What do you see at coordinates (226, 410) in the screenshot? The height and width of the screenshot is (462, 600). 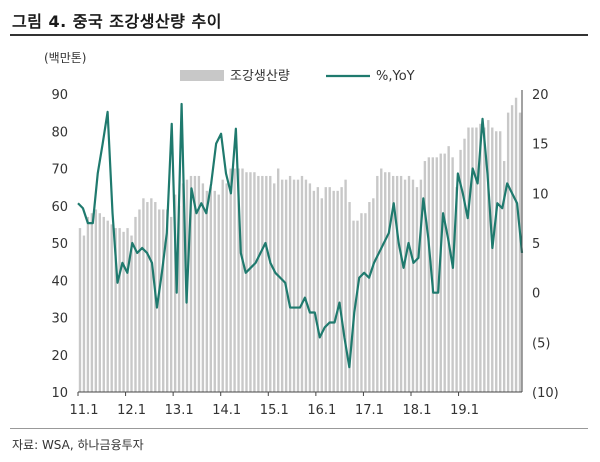 I see `x-tick-label: 14.1` at bounding box center [226, 410].